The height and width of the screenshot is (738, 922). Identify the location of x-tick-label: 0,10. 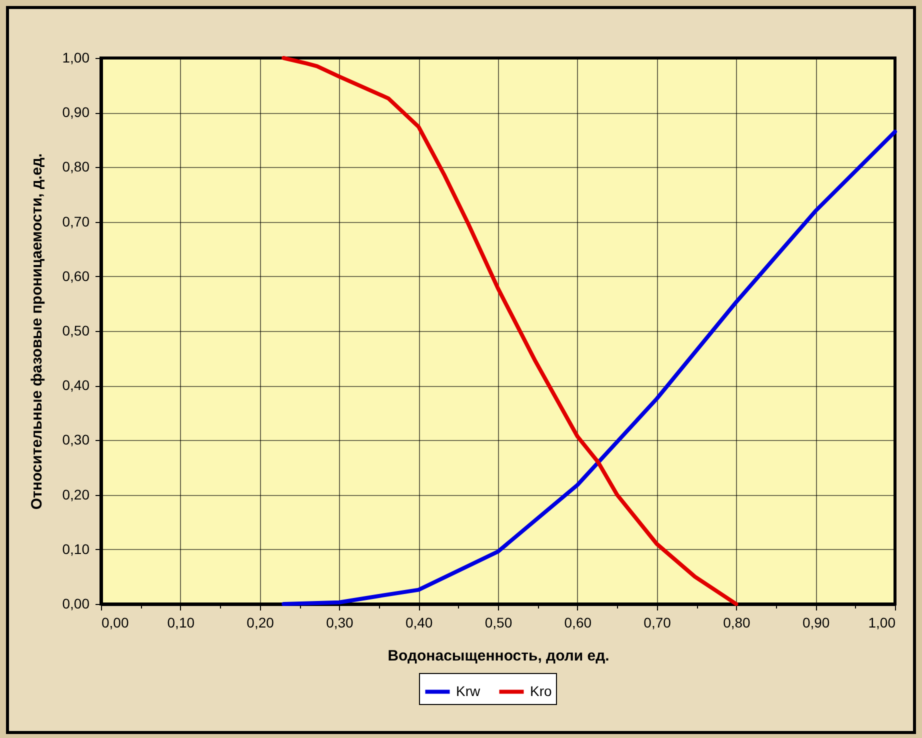
(181, 622).